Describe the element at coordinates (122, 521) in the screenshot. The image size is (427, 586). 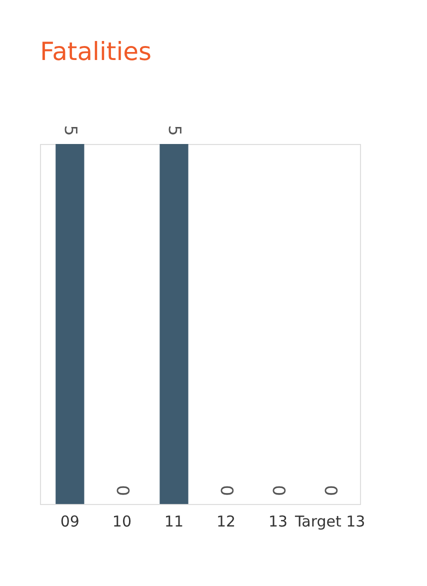
I see `x-tick-label: 10` at that location.